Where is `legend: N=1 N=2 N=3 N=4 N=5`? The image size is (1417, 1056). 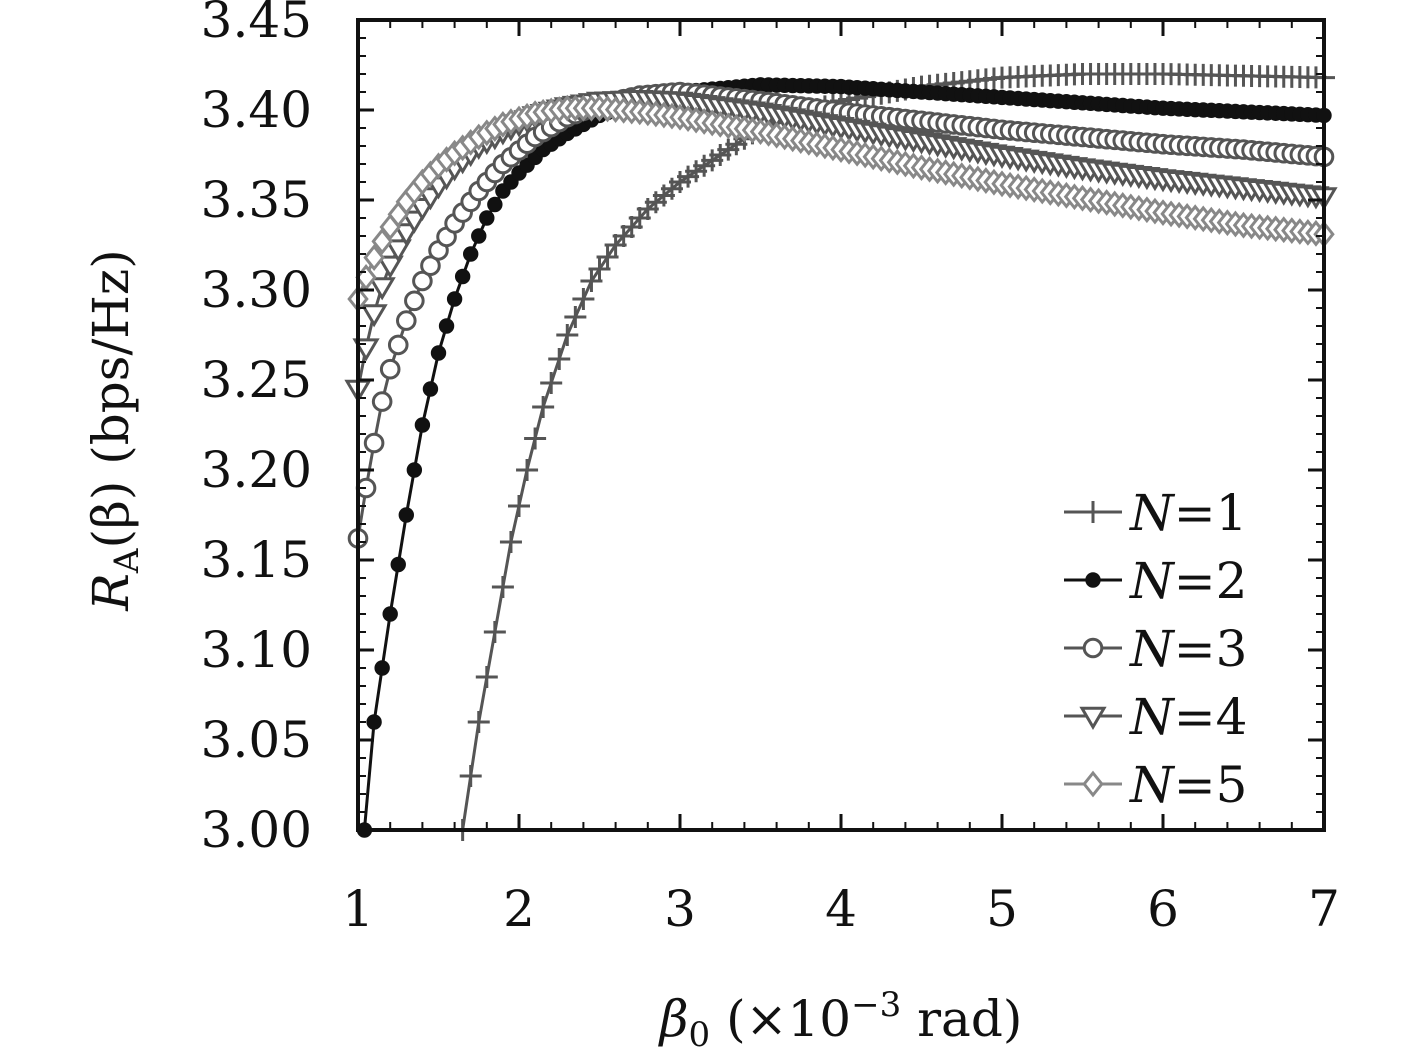 legend: N=1 N=2 N=3 N=4 N=5 is located at coordinates (1155, 649).